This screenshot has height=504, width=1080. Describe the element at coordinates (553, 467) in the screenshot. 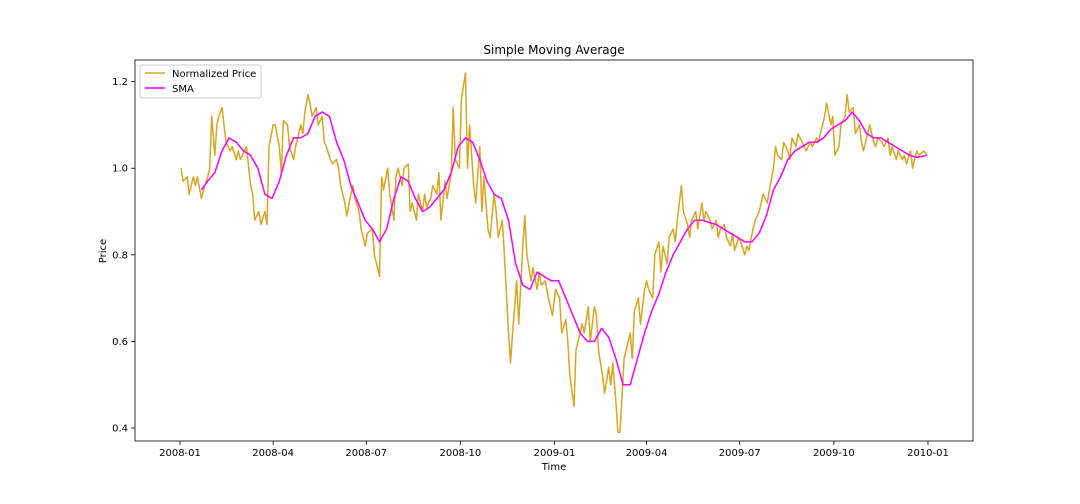

I see `x-axis-title: Time` at that location.